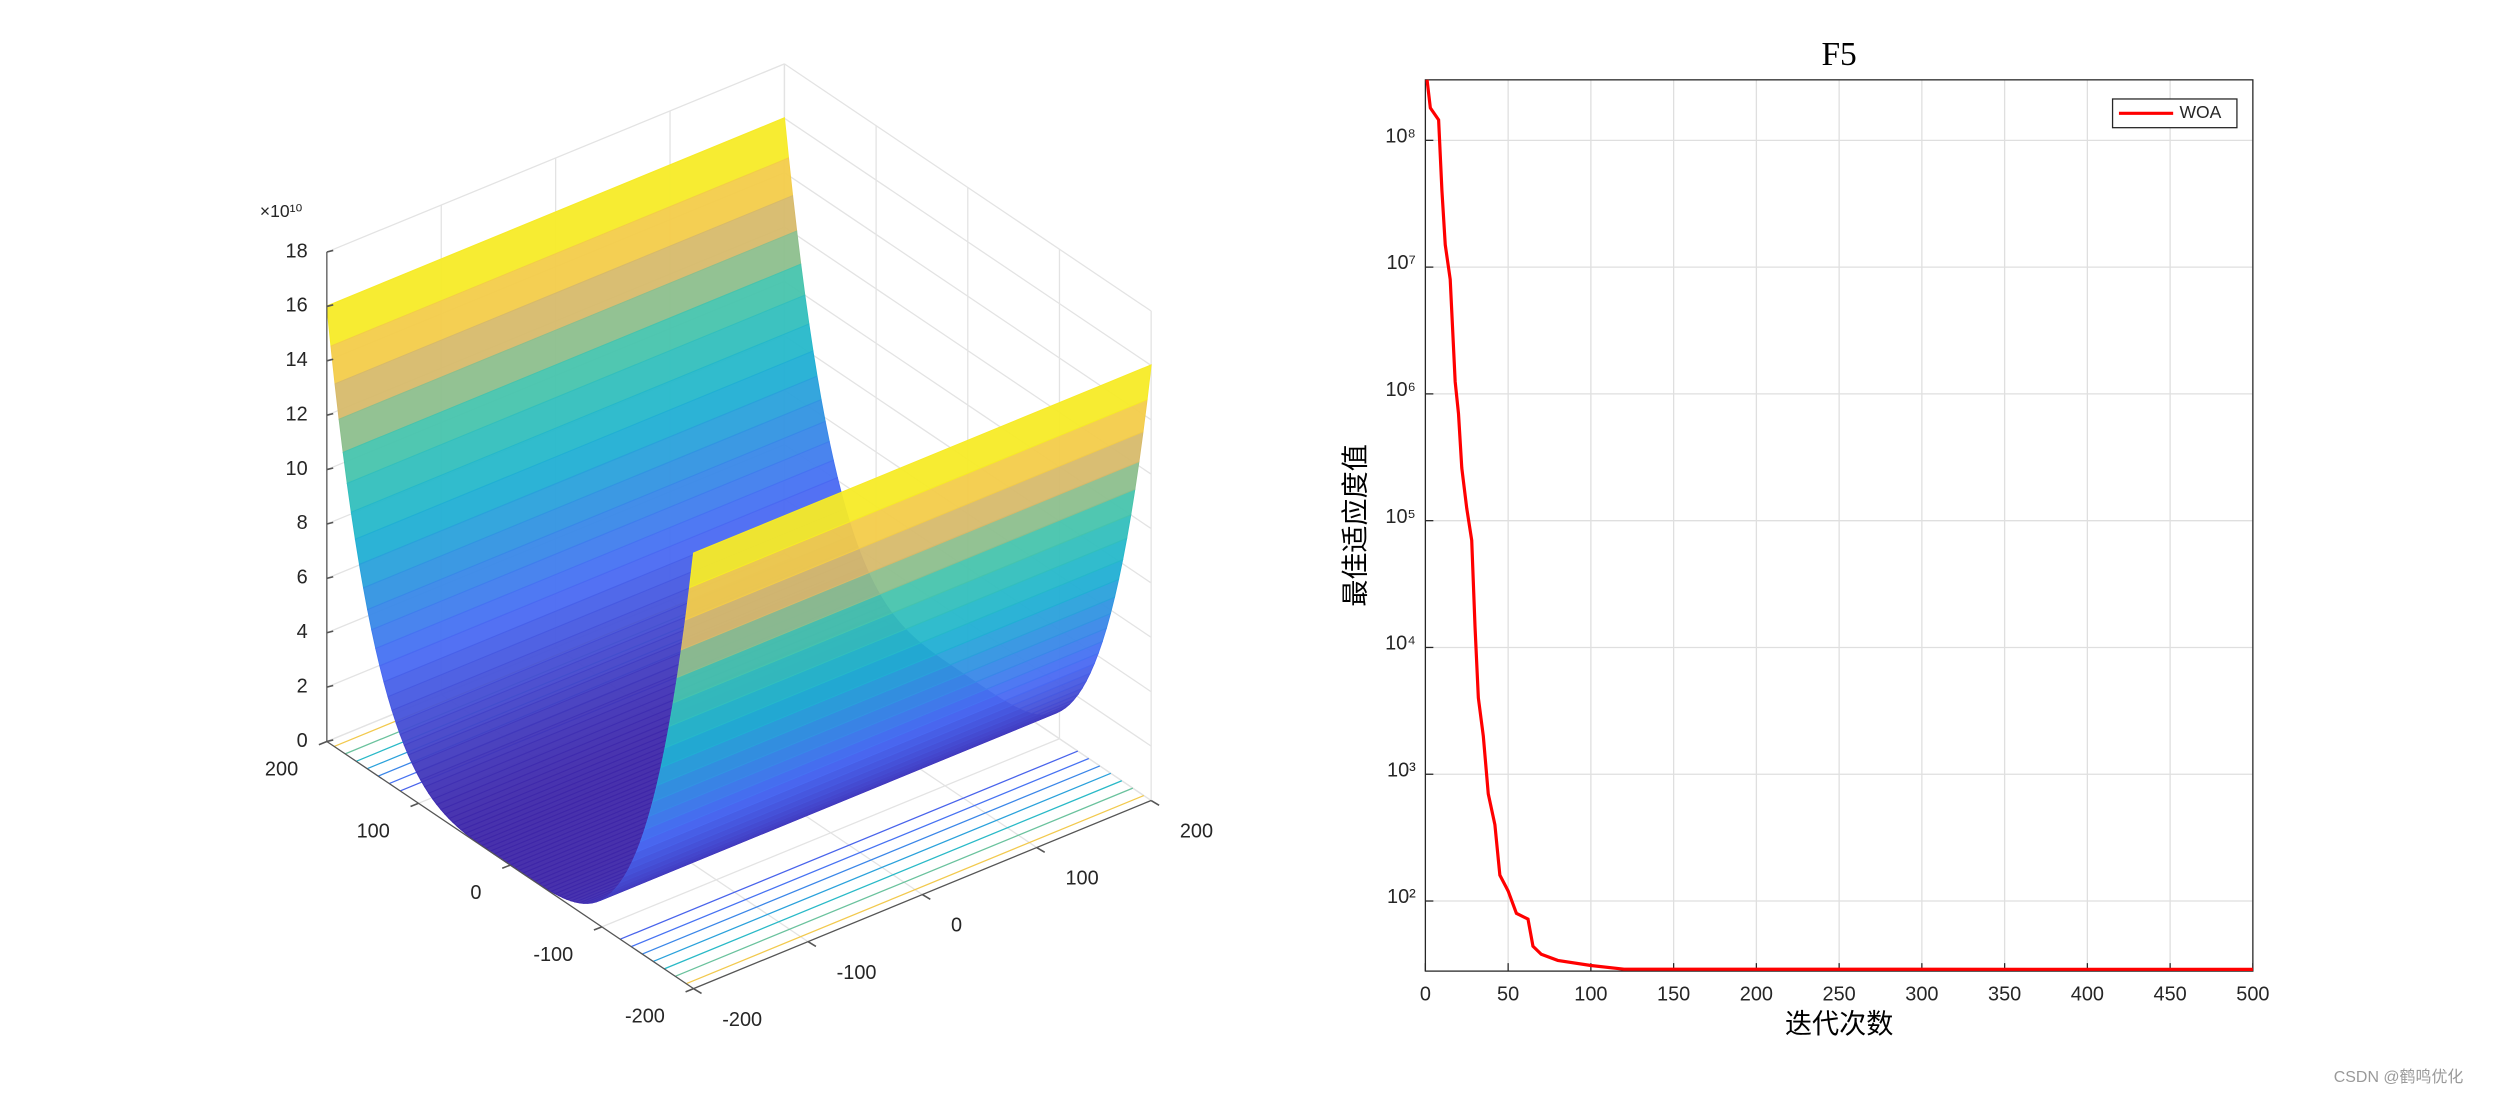 The width and height of the screenshot is (2500, 1094). I want to click on y-tick-label: -100, so click(857, 973).